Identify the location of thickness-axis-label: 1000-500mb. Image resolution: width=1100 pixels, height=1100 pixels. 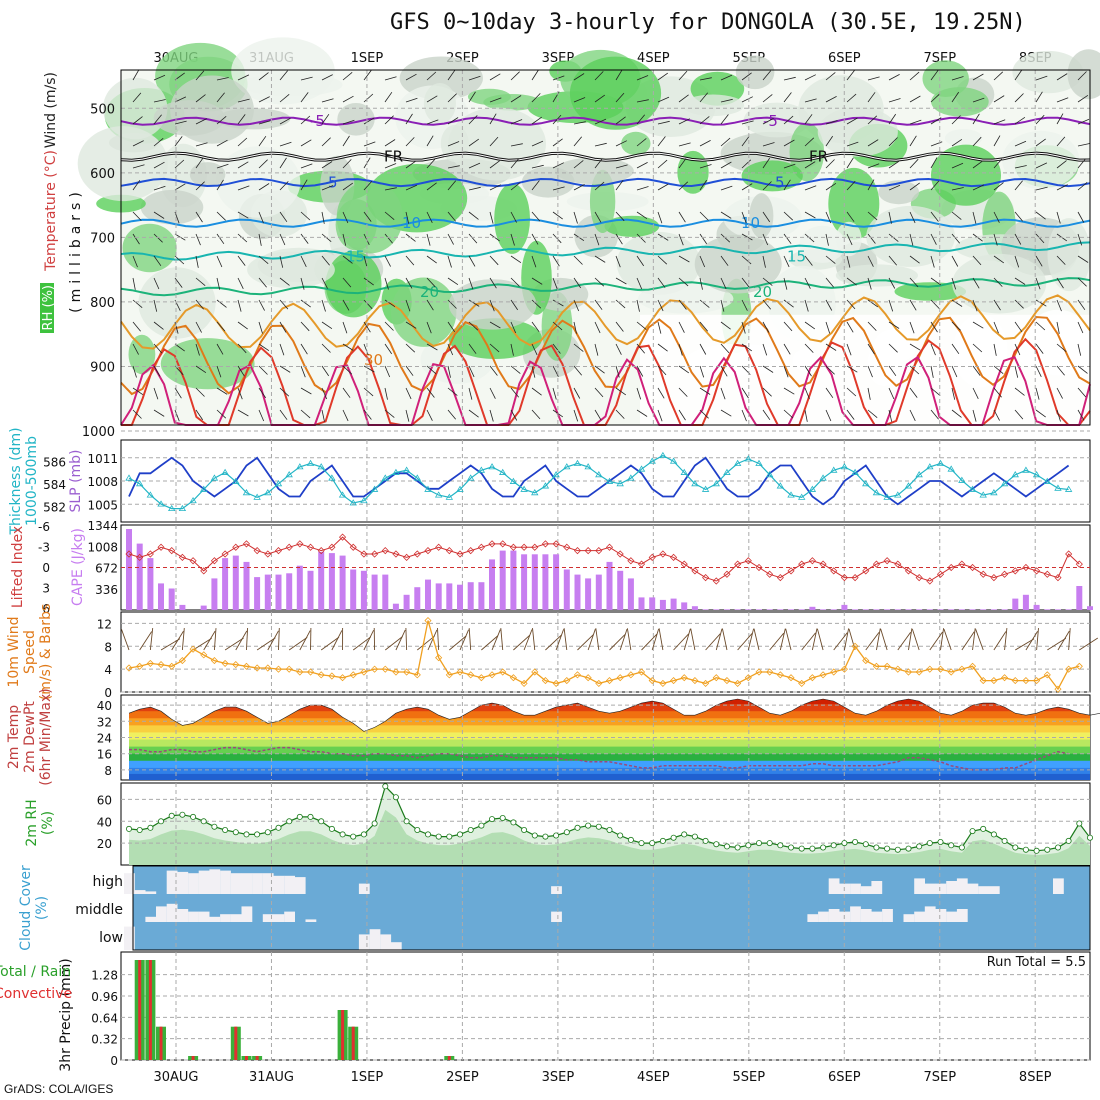
(32, 481).